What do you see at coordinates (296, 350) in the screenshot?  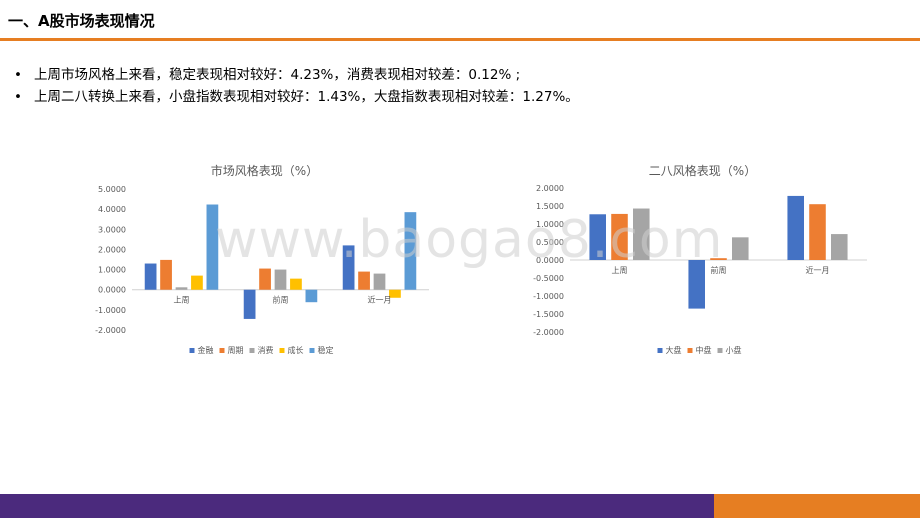 I see `legend-label: 成长` at bounding box center [296, 350].